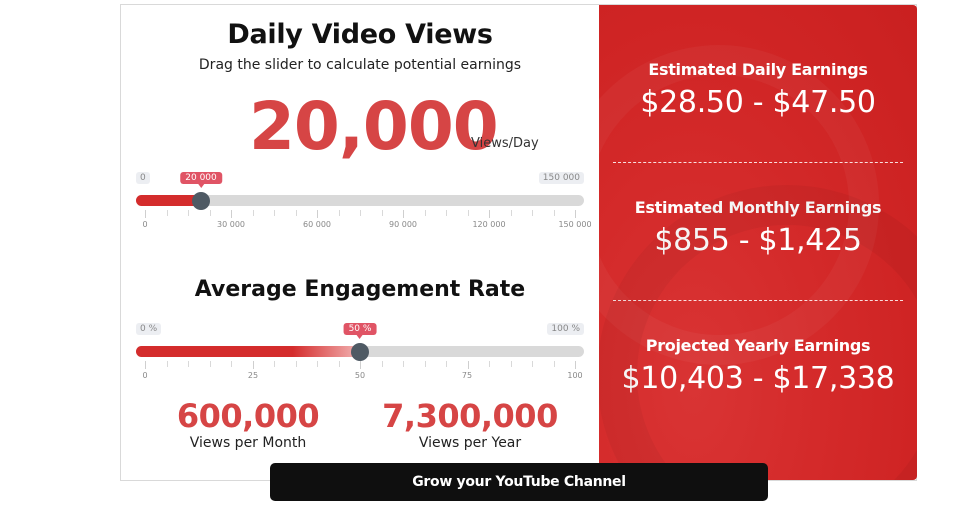 The height and width of the screenshot is (514, 959). Describe the element at coordinates (143, 178) in the screenshot. I see `slider-min-label: 0` at that location.